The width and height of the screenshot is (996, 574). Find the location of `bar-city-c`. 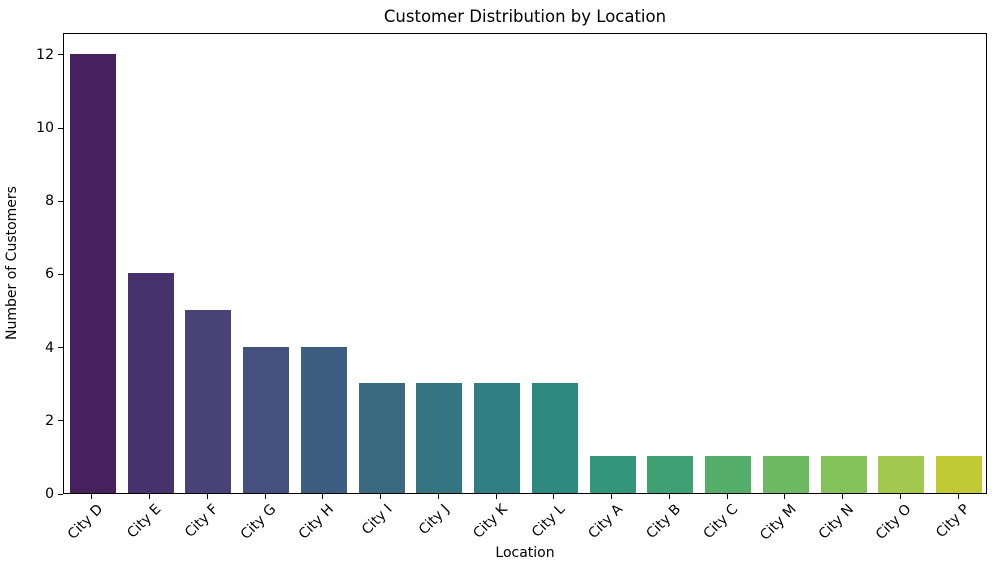

bar-city-c is located at coordinates (728, 474).